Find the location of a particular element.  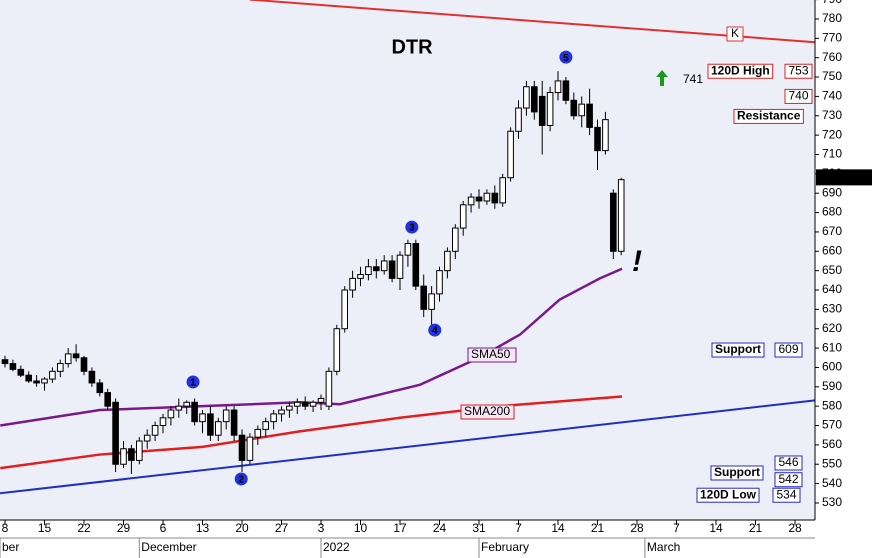

y-tick-label: 720 is located at coordinates (832, 134).